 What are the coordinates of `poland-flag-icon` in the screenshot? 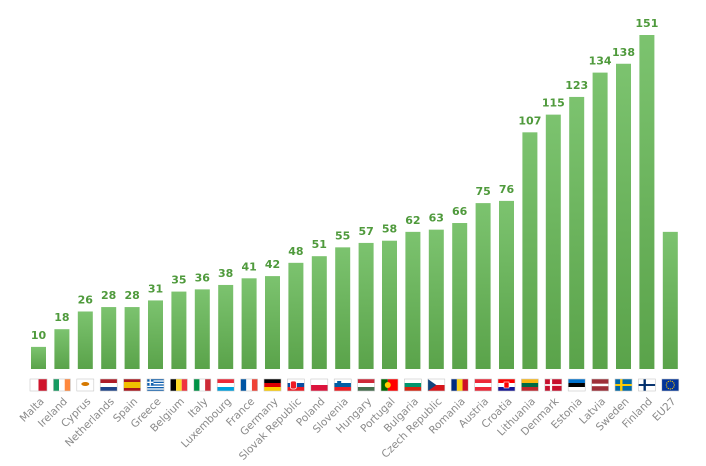 It's located at (319, 385).